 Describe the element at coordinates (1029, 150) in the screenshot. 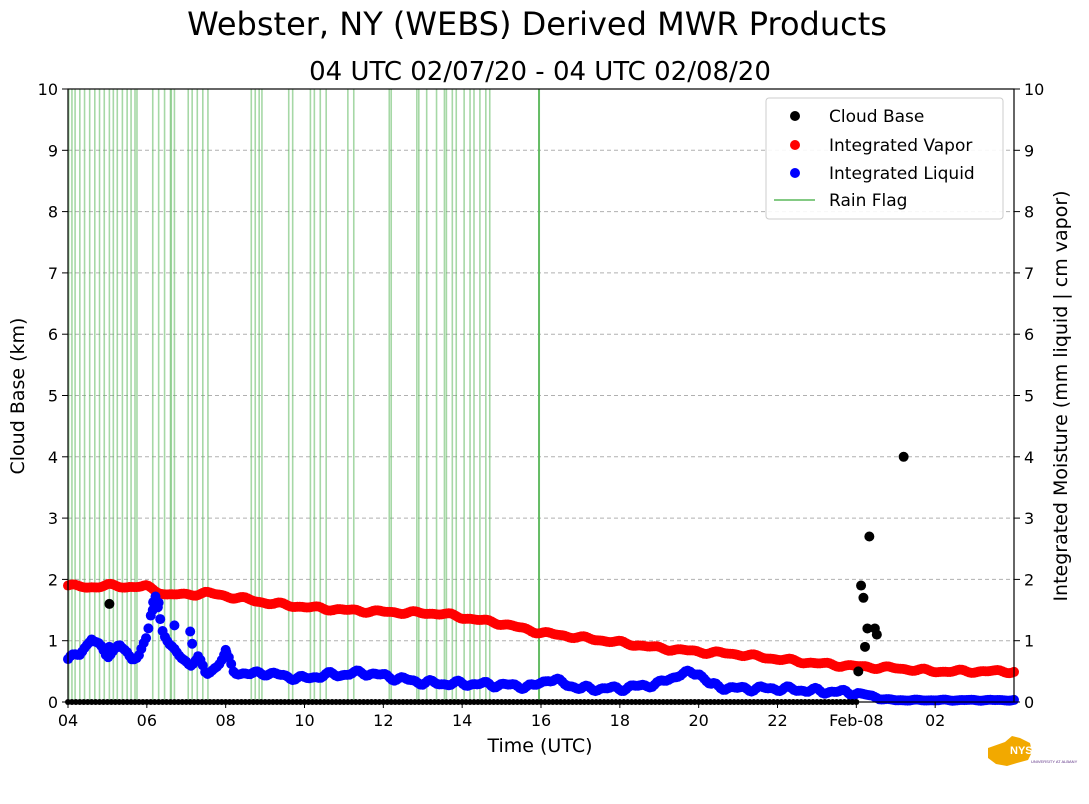

I see `y-tick-label-right: 9` at that location.